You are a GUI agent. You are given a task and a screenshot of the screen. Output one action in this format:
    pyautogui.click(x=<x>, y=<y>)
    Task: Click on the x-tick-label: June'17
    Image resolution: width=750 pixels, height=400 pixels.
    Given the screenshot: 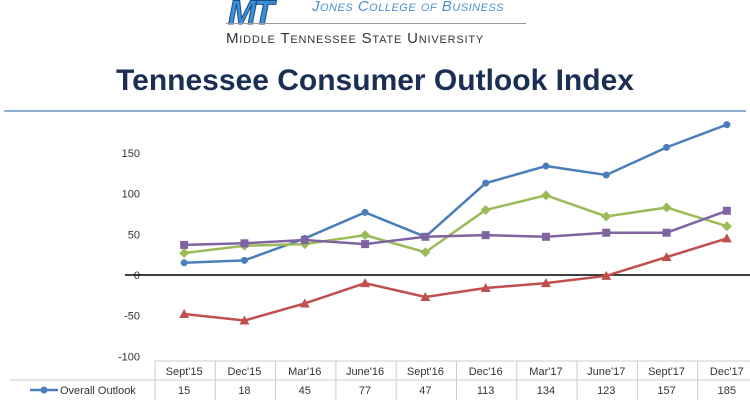 What is the action you would take?
    pyautogui.click(x=606, y=372)
    